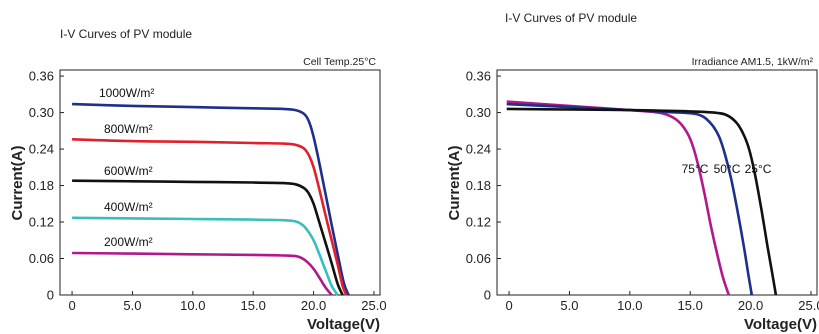 This screenshot has width=819, height=334. What do you see at coordinates (753, 62) in the screenshot?
I see `right-chart-annotation: Irradiance AM1.5, 1kW/m²` at bounding box center [753, 62].